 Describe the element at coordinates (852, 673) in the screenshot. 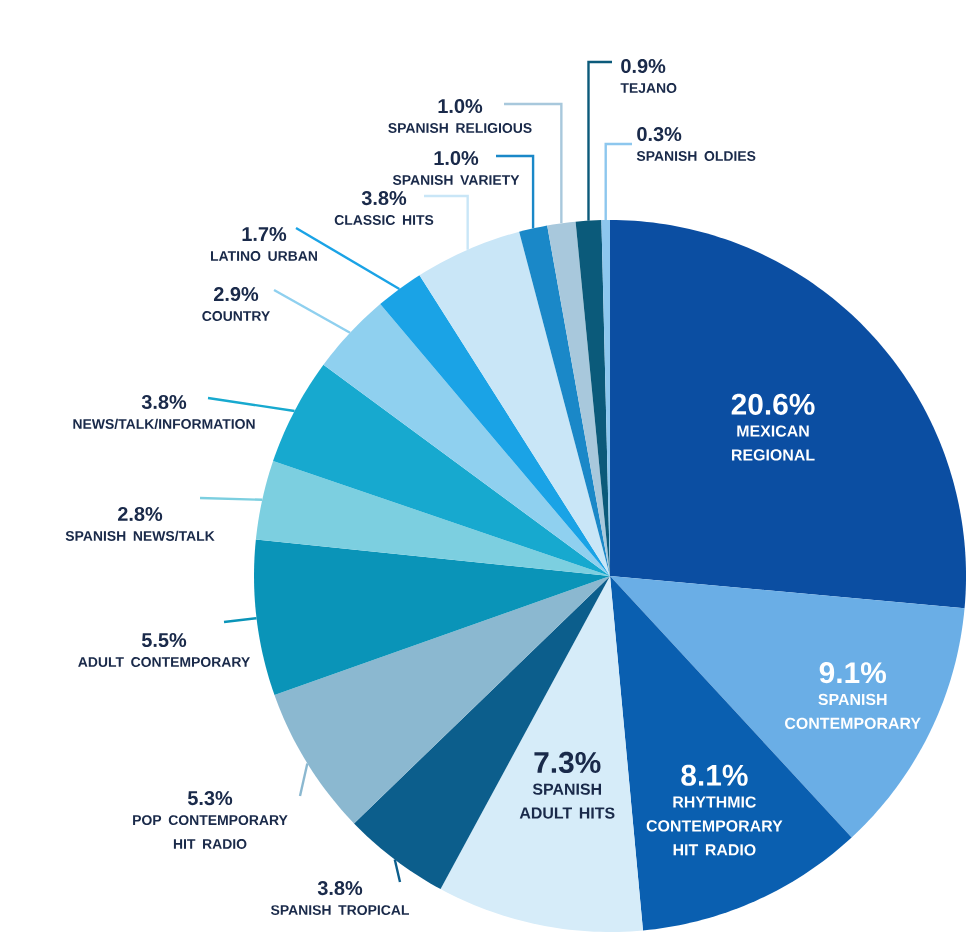

I see `data-label: 9.1%` at that location.